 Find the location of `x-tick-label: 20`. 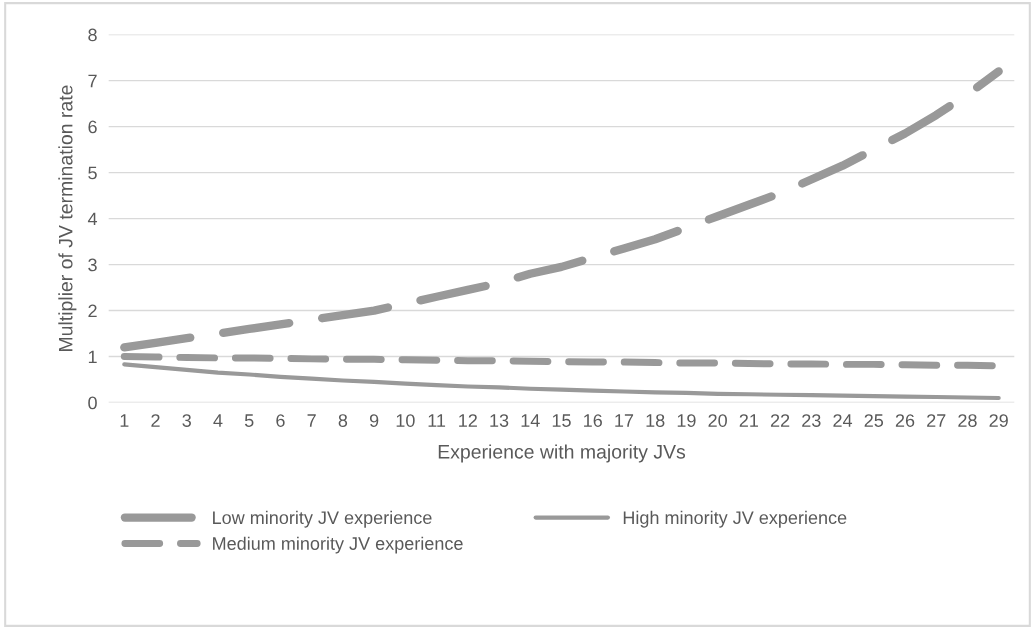

x-tick-label: 20 is located at coordinates (717, 420).